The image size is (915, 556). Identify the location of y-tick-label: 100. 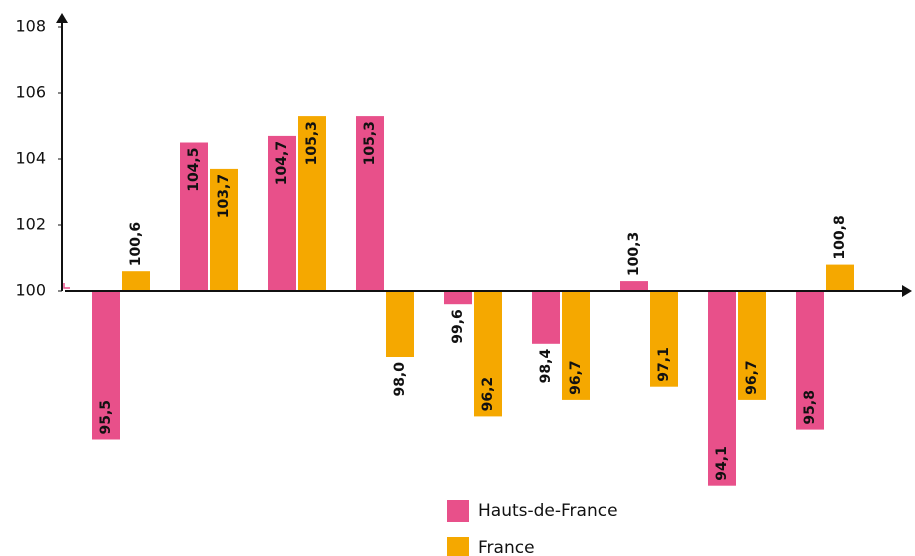
(30, 290).